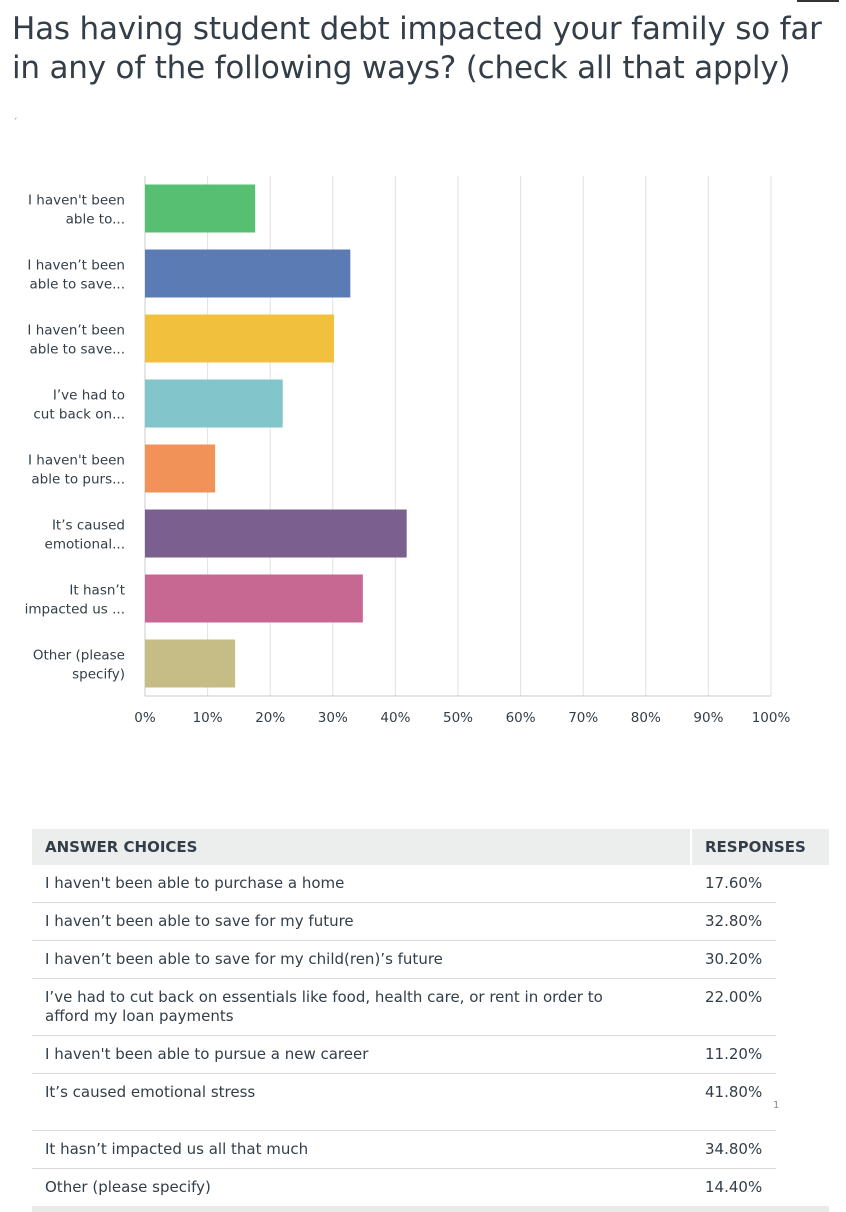 This screenshot has width=846, height=1212. Describe the element at coordinates (333, 718) in the screenshot. I see `x-tick-label: 30%` at that location.